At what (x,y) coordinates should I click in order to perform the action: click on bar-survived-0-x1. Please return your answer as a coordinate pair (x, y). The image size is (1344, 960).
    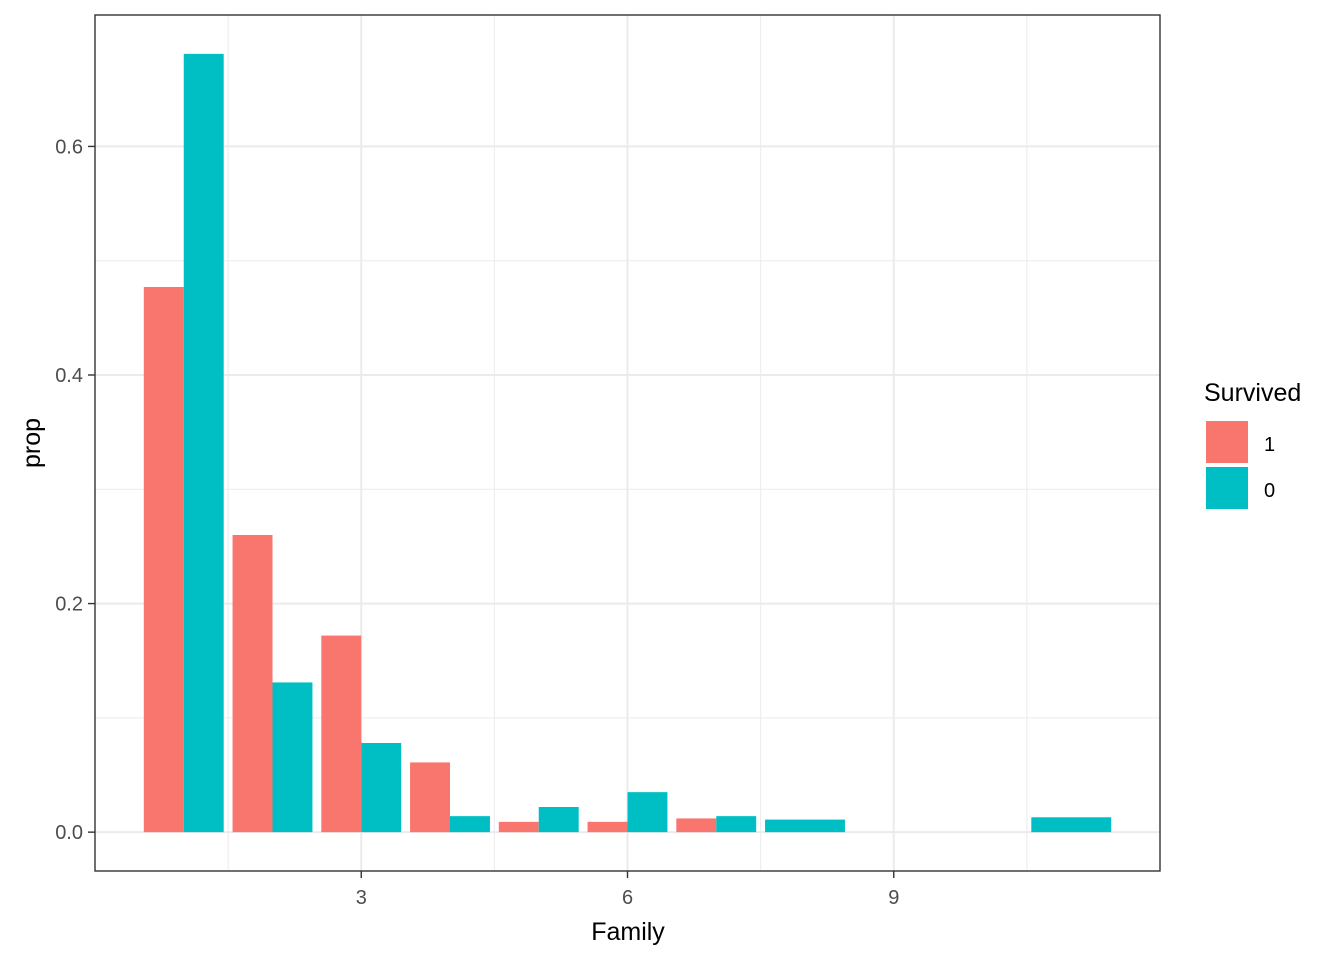
    Looking at the image, I should click on (203, 443).